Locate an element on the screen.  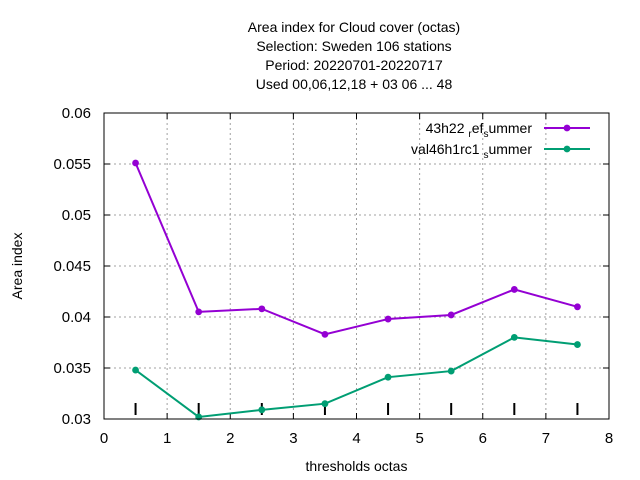
x-tick-label: 4 is located at coordinates (356, 438).